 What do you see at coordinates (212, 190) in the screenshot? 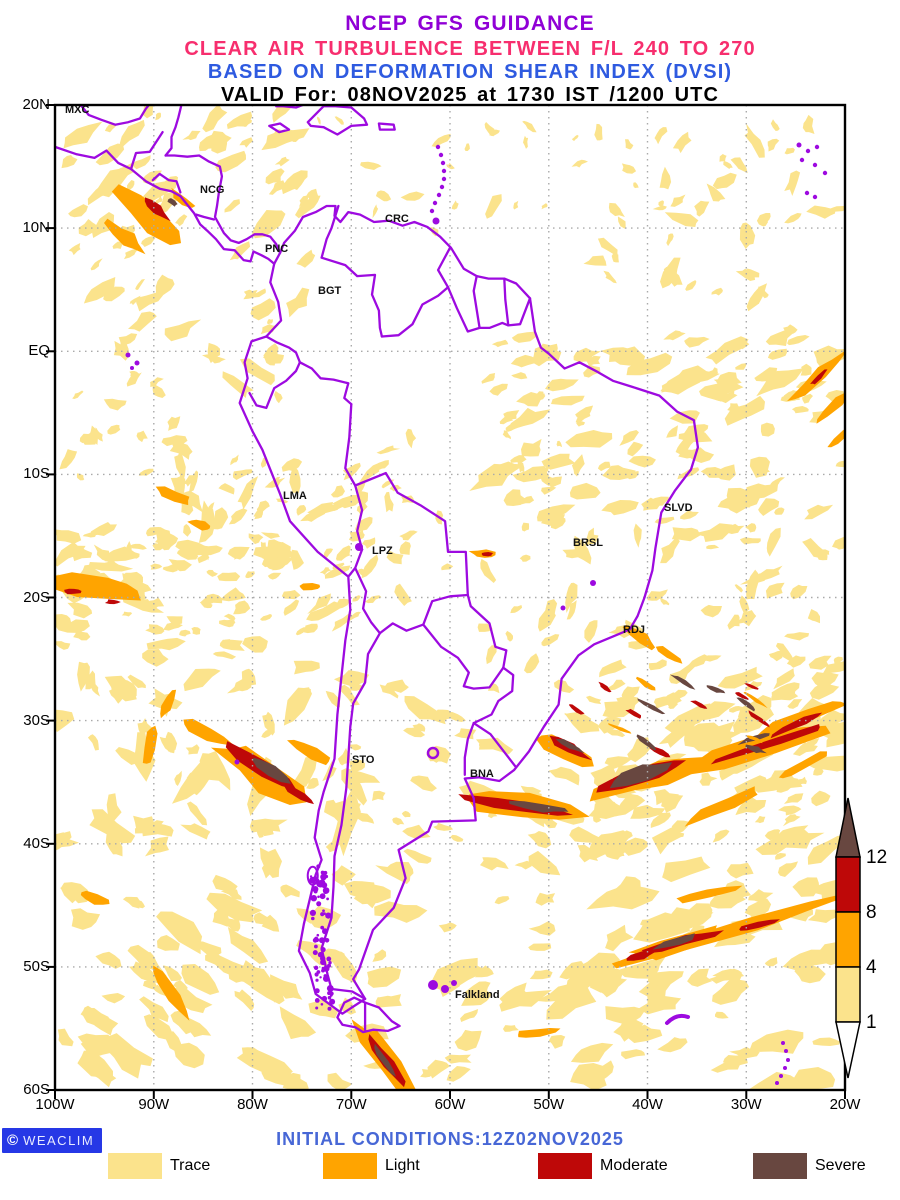
I see `city-label-ncg: NCG` at bounding box center [212, 190].